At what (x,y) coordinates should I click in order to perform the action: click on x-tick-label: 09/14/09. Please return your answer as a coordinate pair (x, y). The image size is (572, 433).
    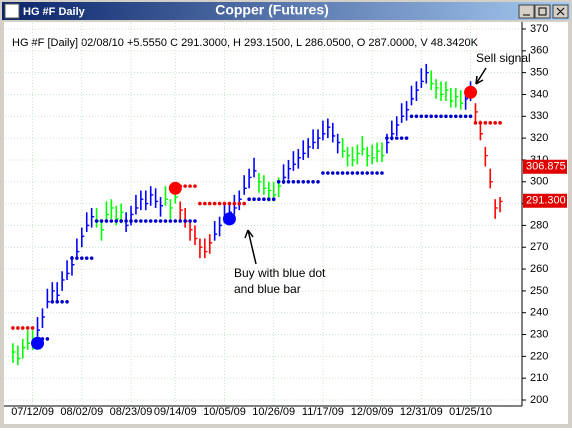
    Looking at the image, I should click on (175, 412).